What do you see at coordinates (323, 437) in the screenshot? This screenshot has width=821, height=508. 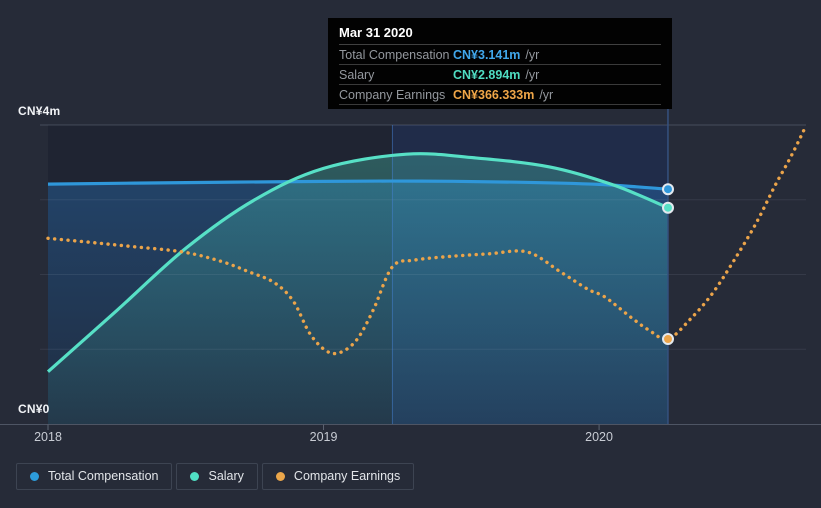 I see `x-axis-label: 2019` at bounding box center [323, 437].